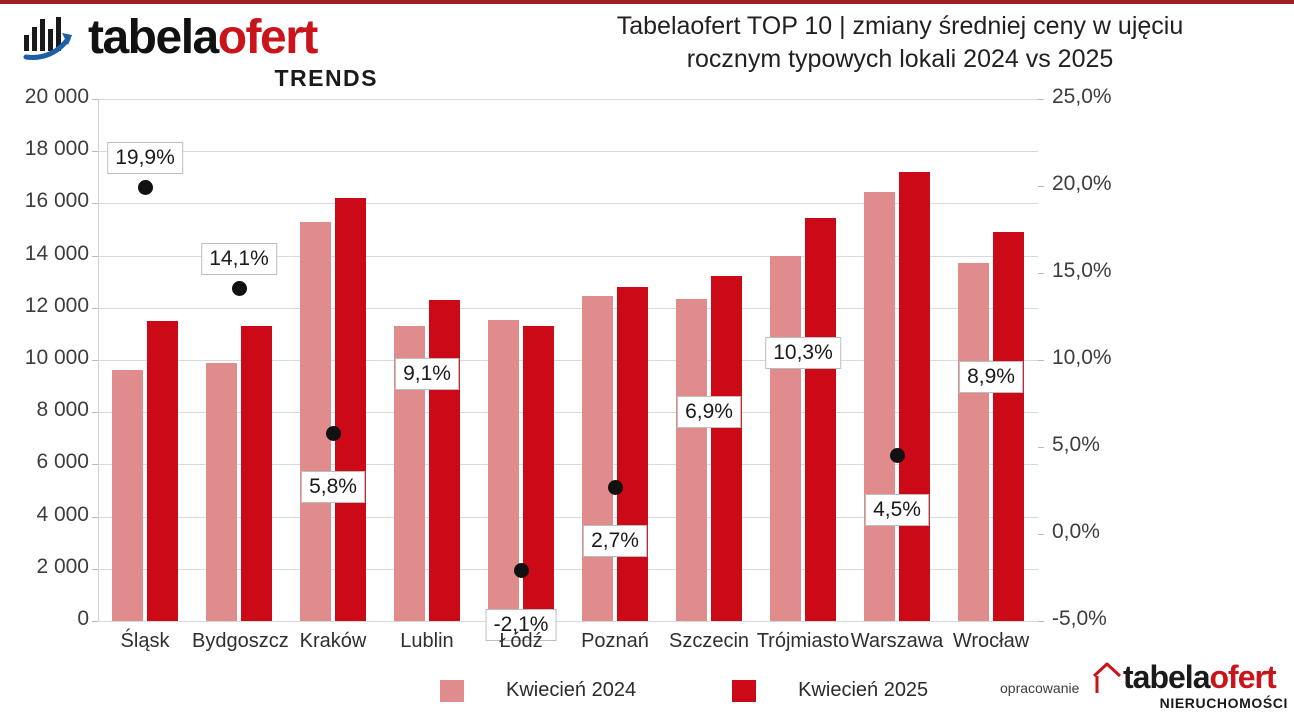 The width and height of the screenshot is (1294, 714). Describe the element at coordinates (56, 357) in the screenshot. I see `y-axis-left-label: 10 000` at that location.